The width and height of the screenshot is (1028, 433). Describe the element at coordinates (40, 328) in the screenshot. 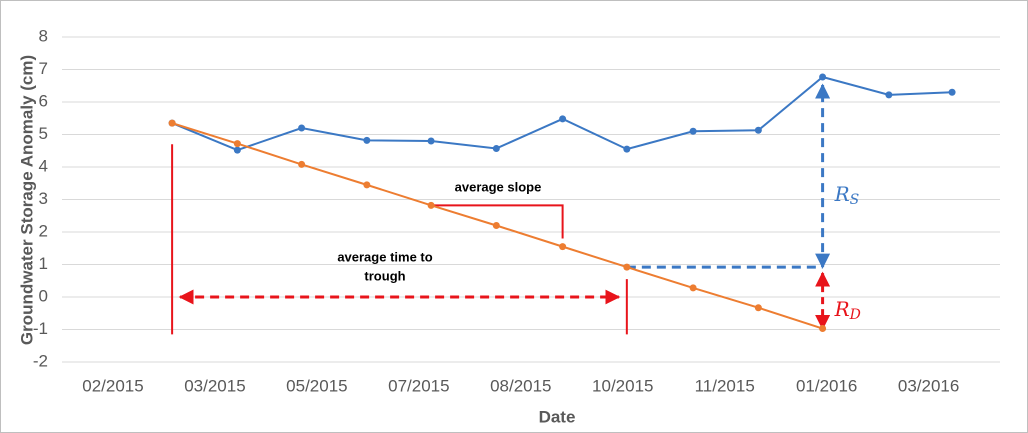

I see `y-tick-label: -1` at that location.